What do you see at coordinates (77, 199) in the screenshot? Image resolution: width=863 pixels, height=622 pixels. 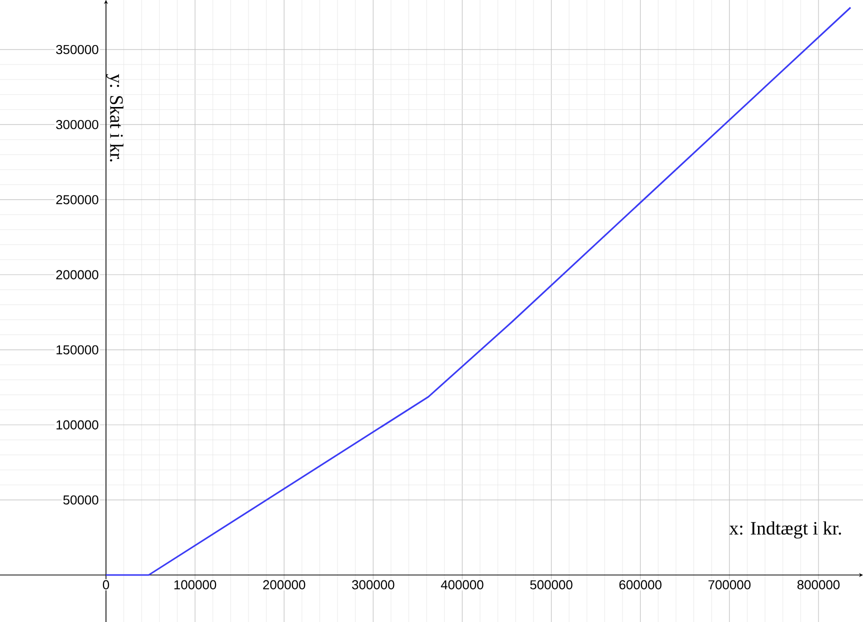 I see `y-tick-label: 250000` at bounding box center [77, 199].